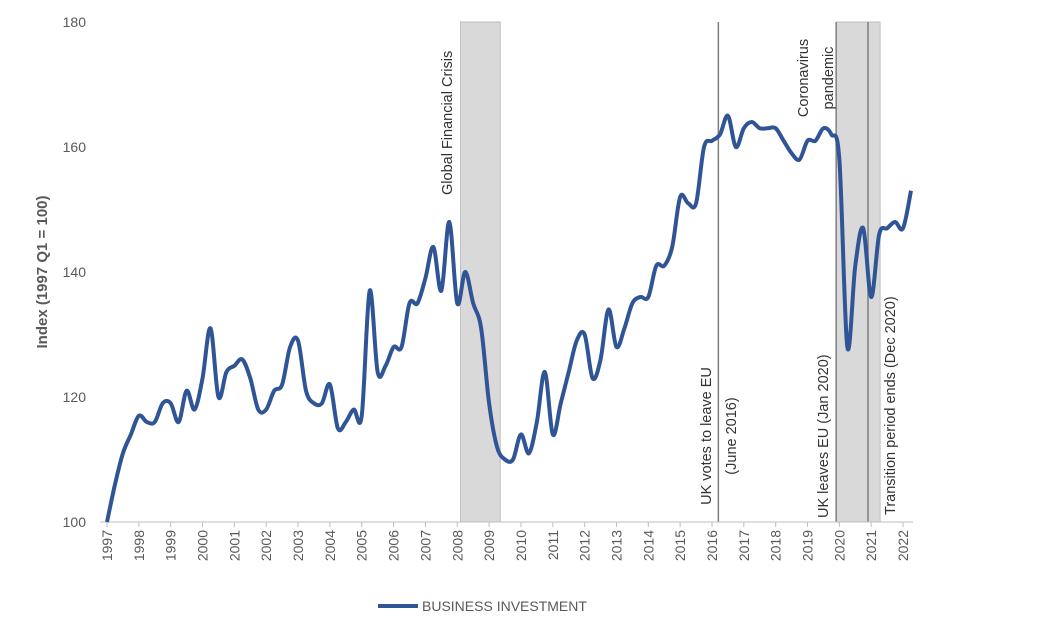 This screenshot has height=638, width=1040. I want to click on x-tick-label: 2021, so click(871, 545).